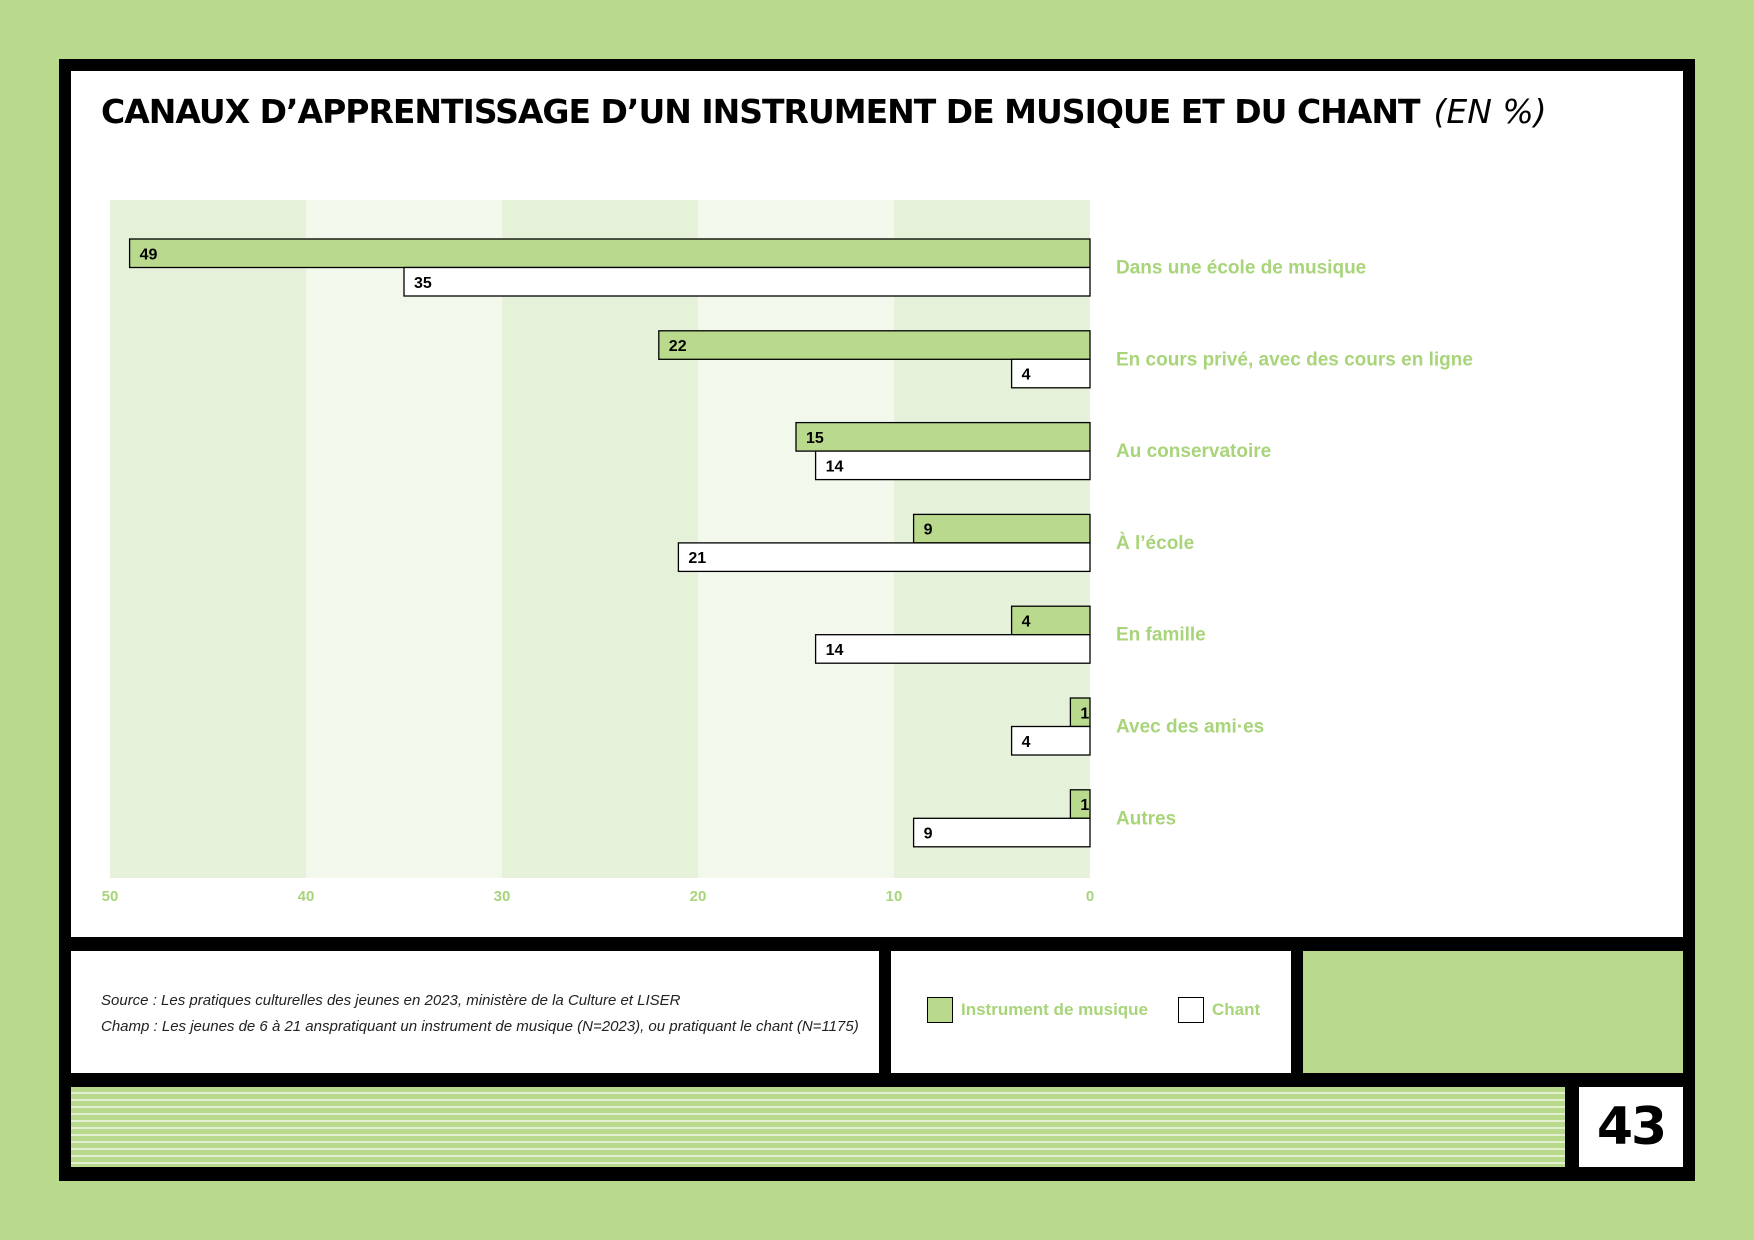 The image size is (1754, 1240). What do you see at coordinates (423, 283) in the screenshot?
I see `bar-value-label: 35` at bounding box center [423, 283].